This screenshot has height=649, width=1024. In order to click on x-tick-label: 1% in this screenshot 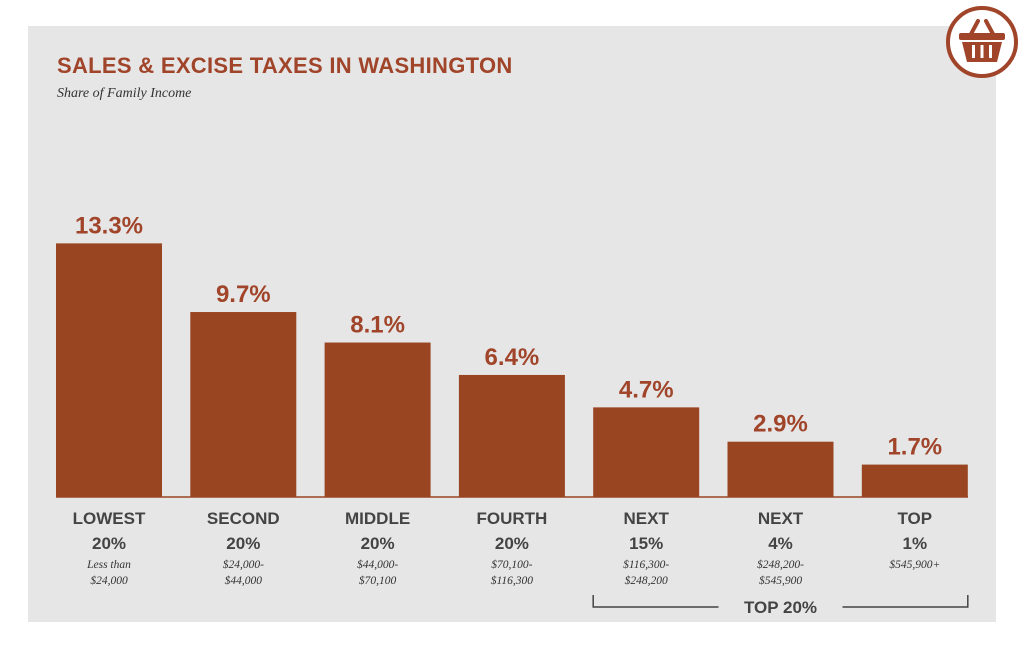, I will do `click(915, 543)`.